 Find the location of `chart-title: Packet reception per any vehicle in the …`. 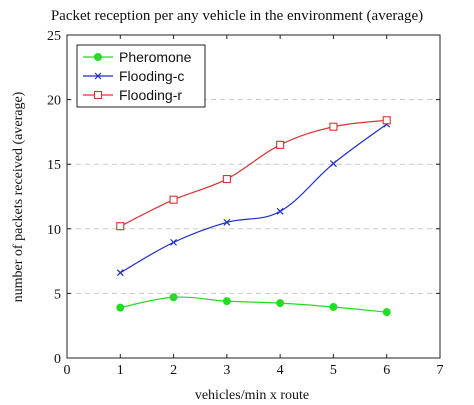

chart-title: Packet reception per any vehicle in the … is located at coordinates (237, 16).